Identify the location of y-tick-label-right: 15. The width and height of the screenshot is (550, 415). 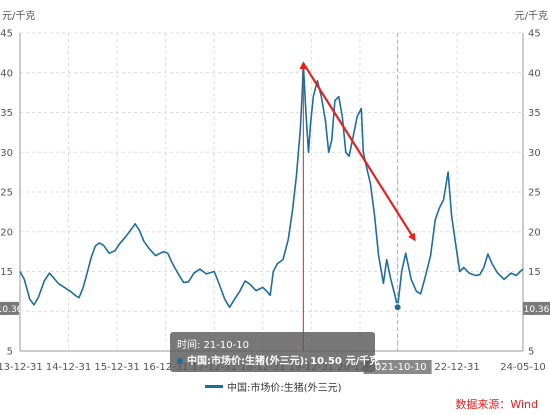
(534, 272).